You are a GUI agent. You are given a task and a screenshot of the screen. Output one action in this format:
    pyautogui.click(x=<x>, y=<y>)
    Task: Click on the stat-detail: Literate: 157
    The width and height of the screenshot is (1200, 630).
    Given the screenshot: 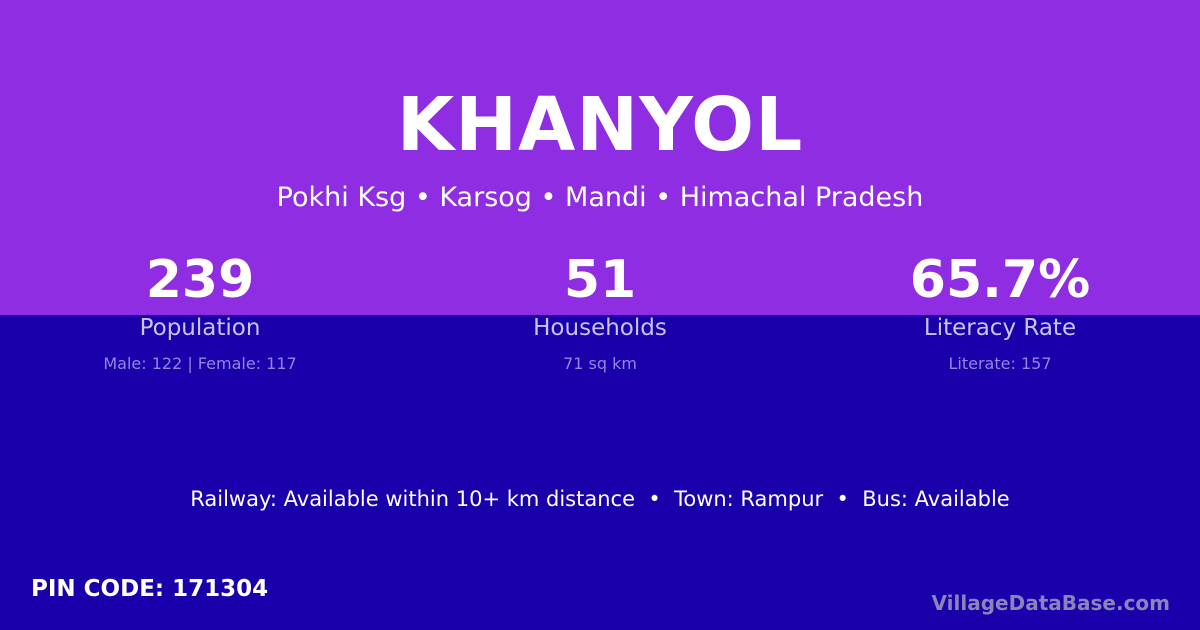 What is the action you would take?
    pyautogui.click(x=1000, y=363)
    